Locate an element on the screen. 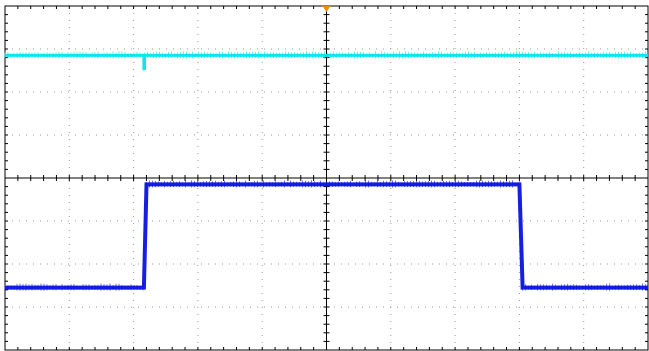 Image resolution: width=649 pixels, height=351 pixels. trigger-position-icon is located at coordinates (326, 9).